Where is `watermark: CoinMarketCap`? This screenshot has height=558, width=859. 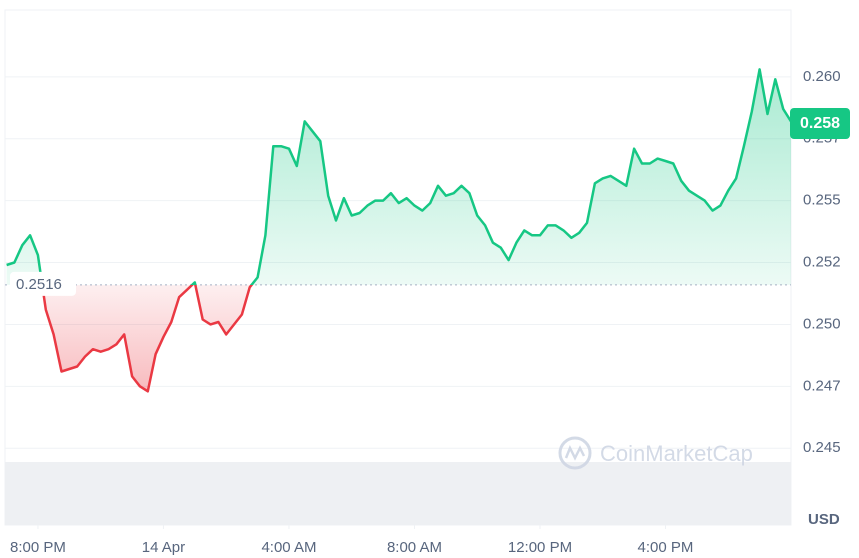 watermark: CoinMarketCap is located at coordinates (655, 453).